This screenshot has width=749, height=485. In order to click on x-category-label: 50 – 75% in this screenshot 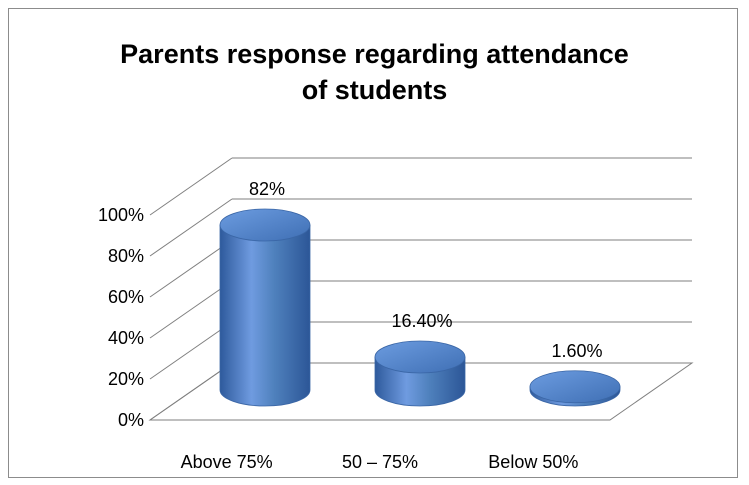, I will do `click(380, 462)`.